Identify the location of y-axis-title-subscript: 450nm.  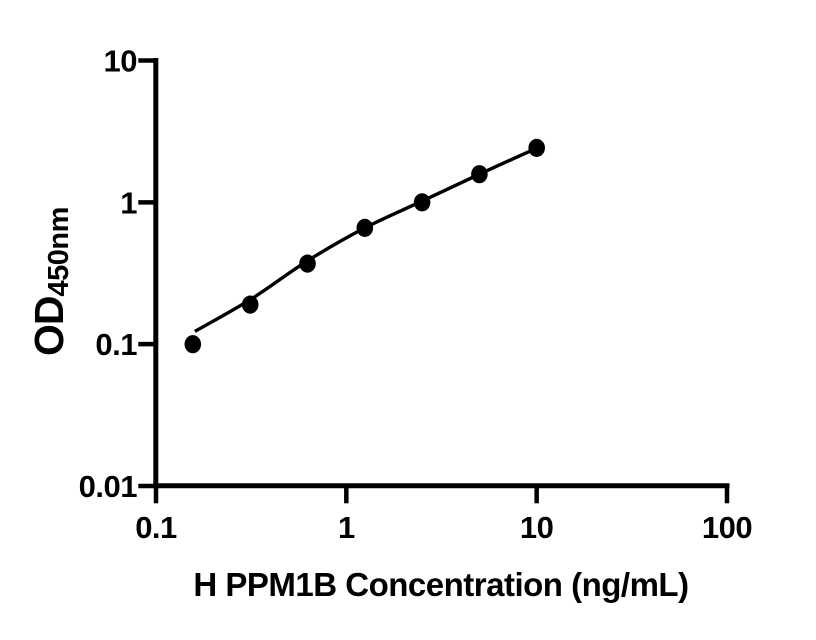
(59, 251).